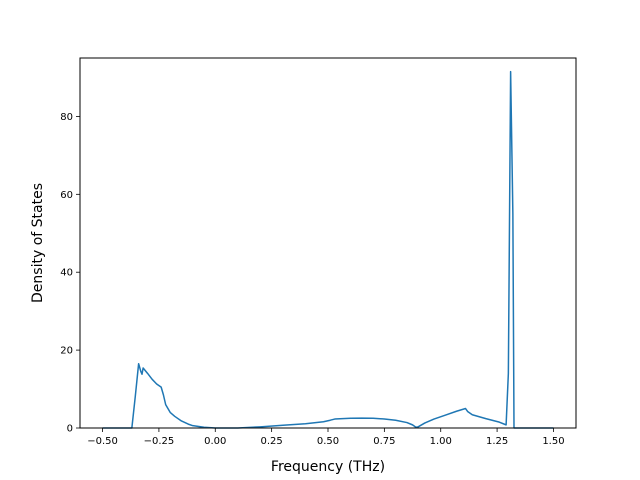 This screenshot has height=480, width=640. I want to click on y-axis-ticks: 0 20 40 60 80, so click(70, 273).